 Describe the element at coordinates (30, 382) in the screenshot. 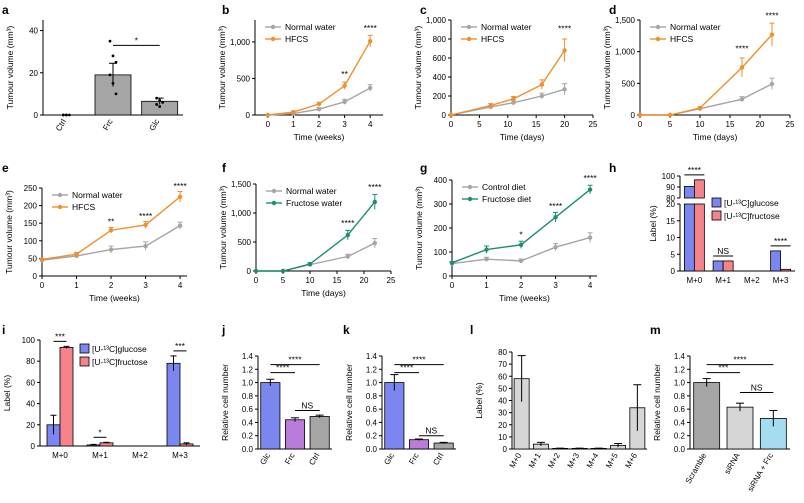

I see `y-tick-label: 60` at that location.